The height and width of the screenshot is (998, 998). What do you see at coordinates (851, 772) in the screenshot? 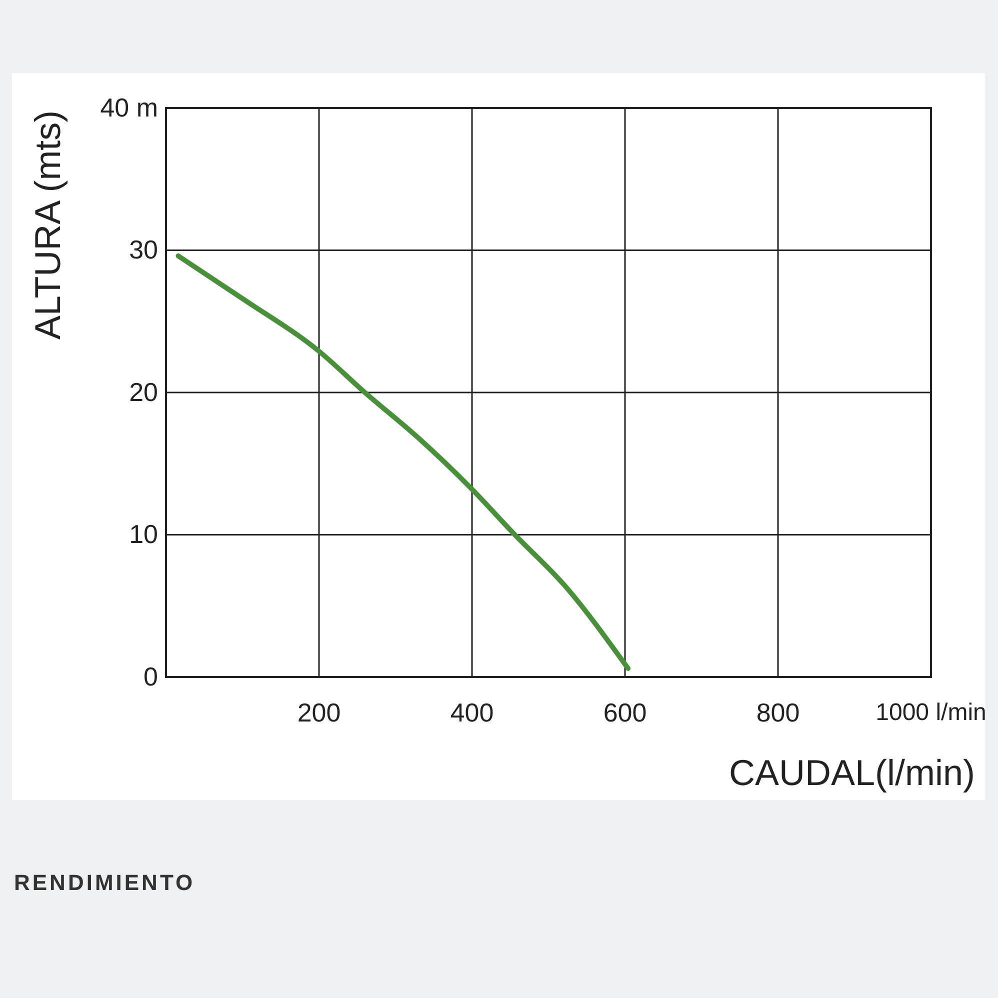
I see `x-axis-title: CAUDAL(l/min)` at bounding box center [851, 772].